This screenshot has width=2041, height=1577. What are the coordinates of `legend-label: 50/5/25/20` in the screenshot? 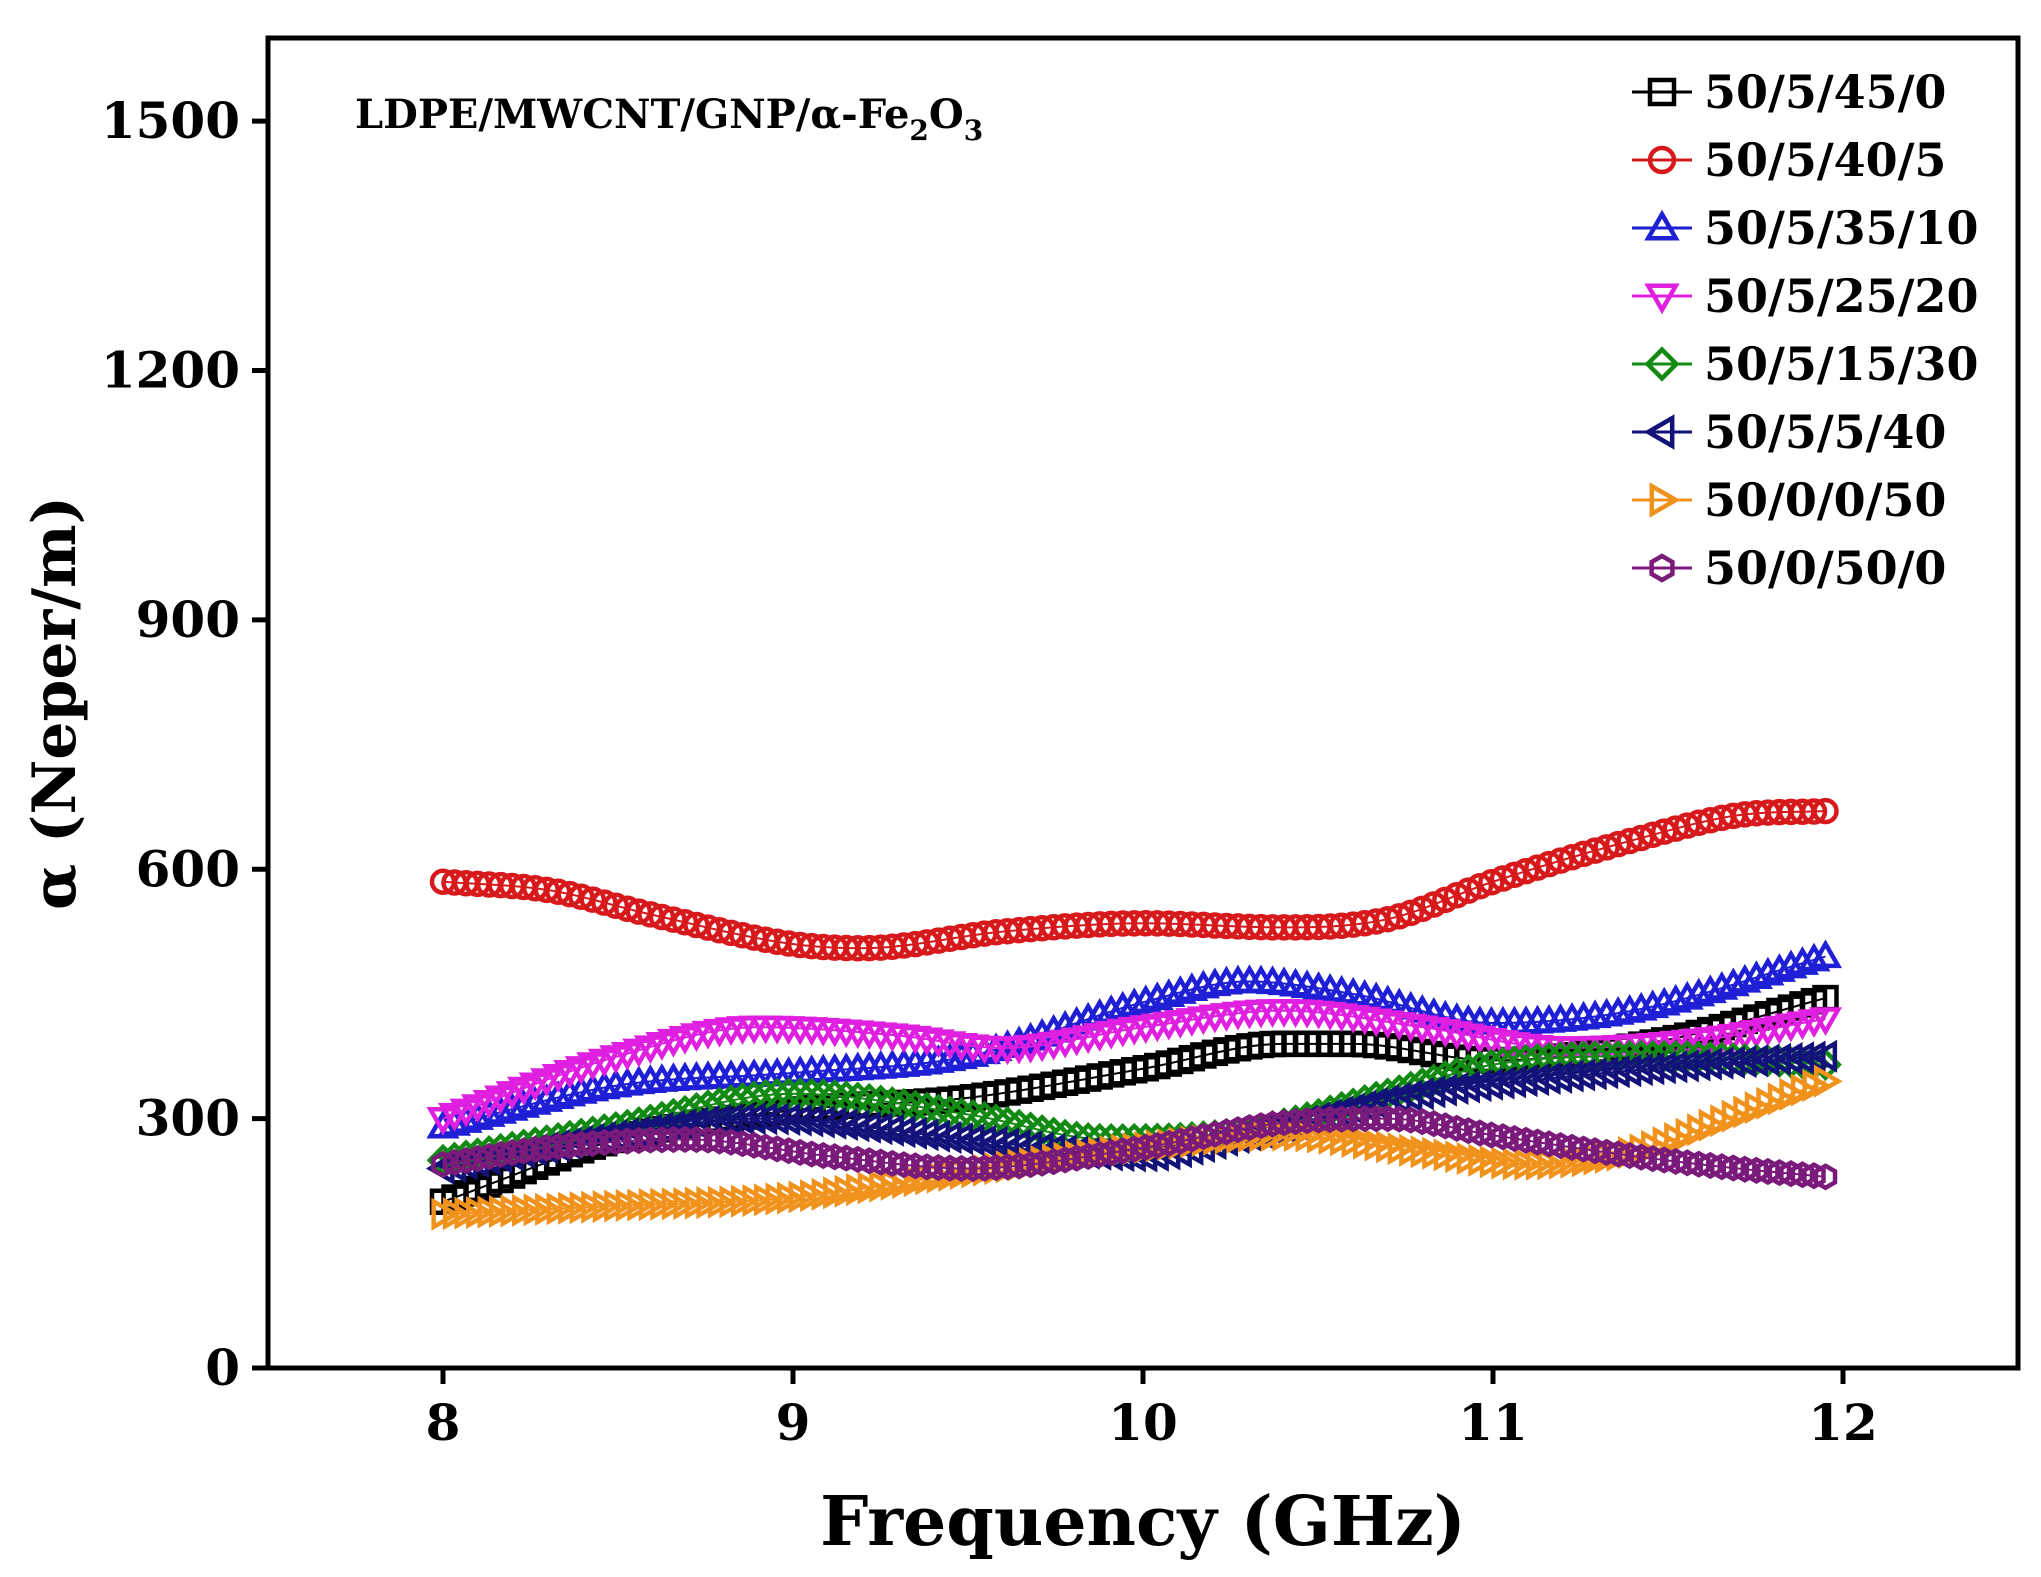 It's located at (1841, 296).